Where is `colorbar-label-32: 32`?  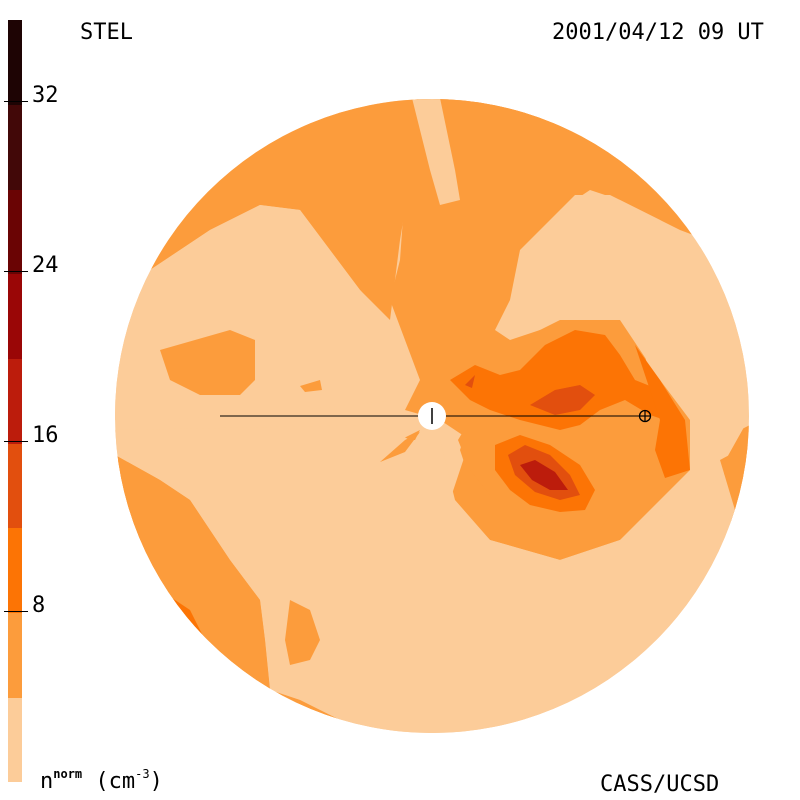 colorbar-label-32: 32 is located at coordinates (45, 95).